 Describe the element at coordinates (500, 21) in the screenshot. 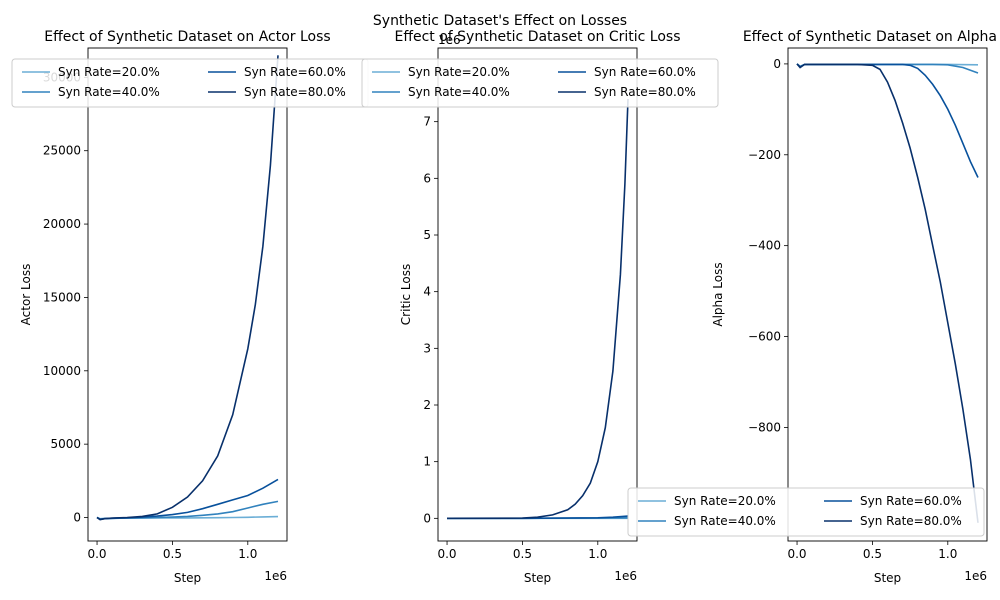

I see `figure-suptitle: Synthetic Dataset's Effect on Losses` at that location.